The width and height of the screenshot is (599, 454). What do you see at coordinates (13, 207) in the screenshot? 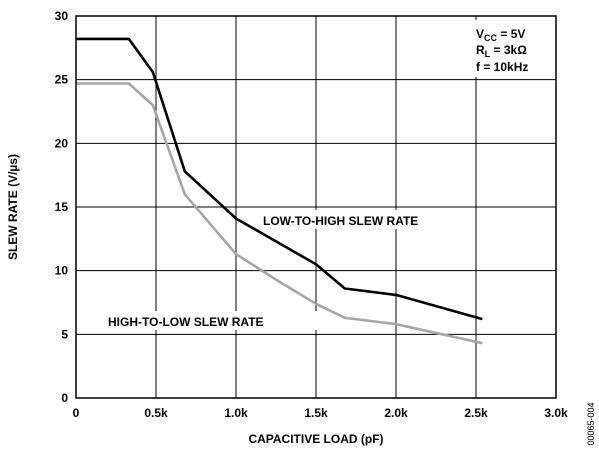
I see `y-axis-title: SLEW RATE (V/µs)` at bounding box center [13, 207].